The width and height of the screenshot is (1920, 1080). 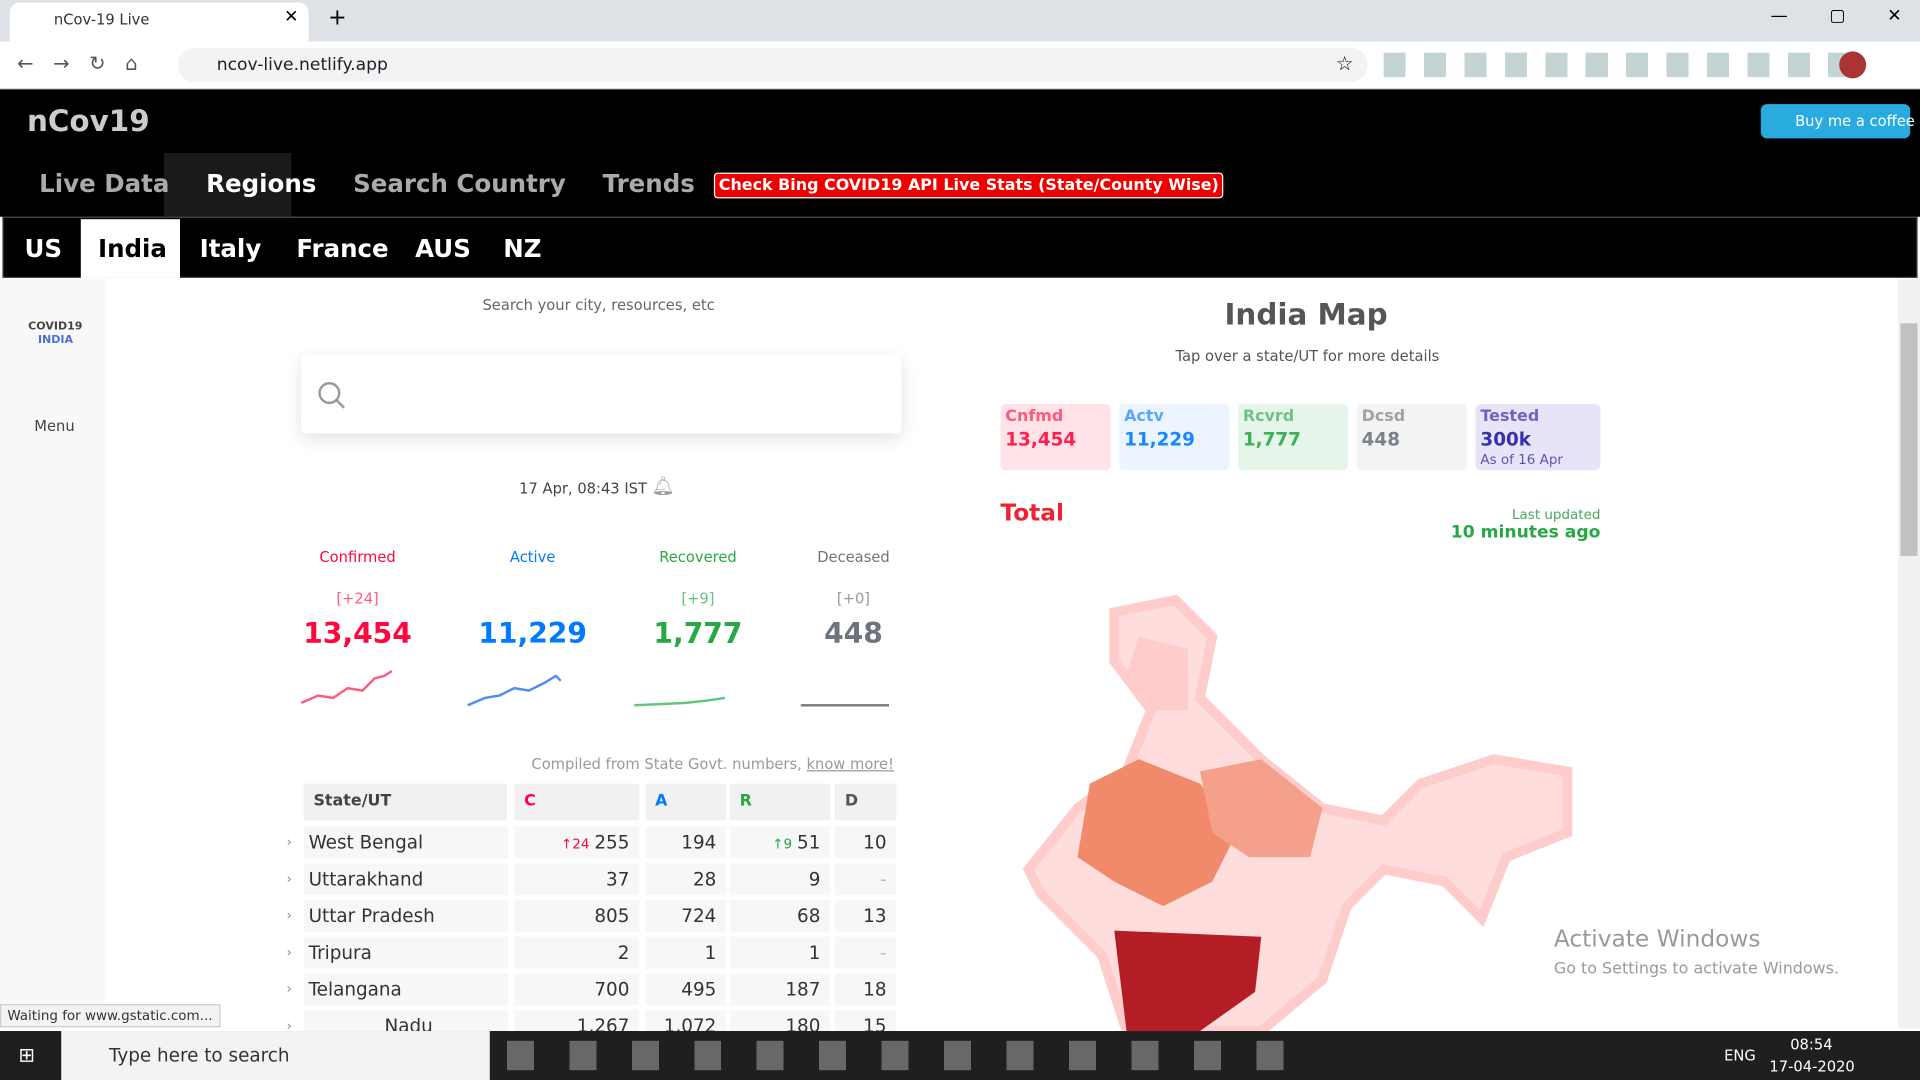 I want to click on card-note: As of 16 Apr, so click(x=1521, y=459).